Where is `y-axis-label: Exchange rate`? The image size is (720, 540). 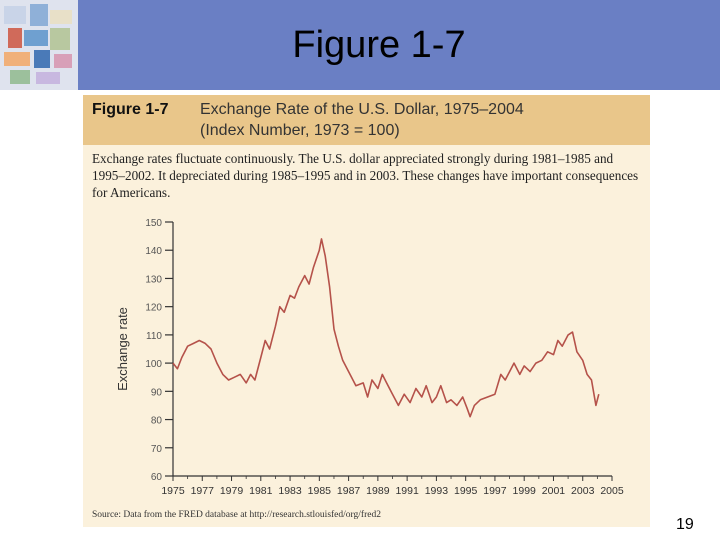 y-axis-label: Exchange rate is located at coordinates (122, 349).